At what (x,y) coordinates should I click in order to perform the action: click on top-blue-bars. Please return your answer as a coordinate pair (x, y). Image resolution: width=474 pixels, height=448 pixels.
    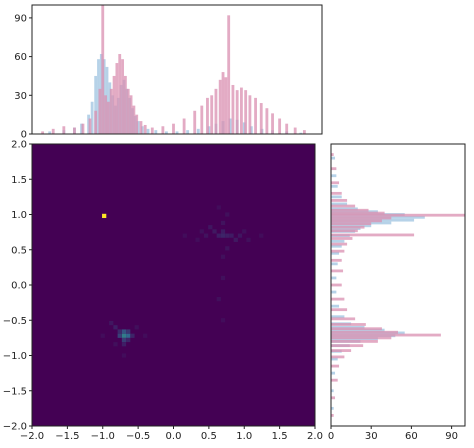
    Looking at the image, I should click on (175, 94).